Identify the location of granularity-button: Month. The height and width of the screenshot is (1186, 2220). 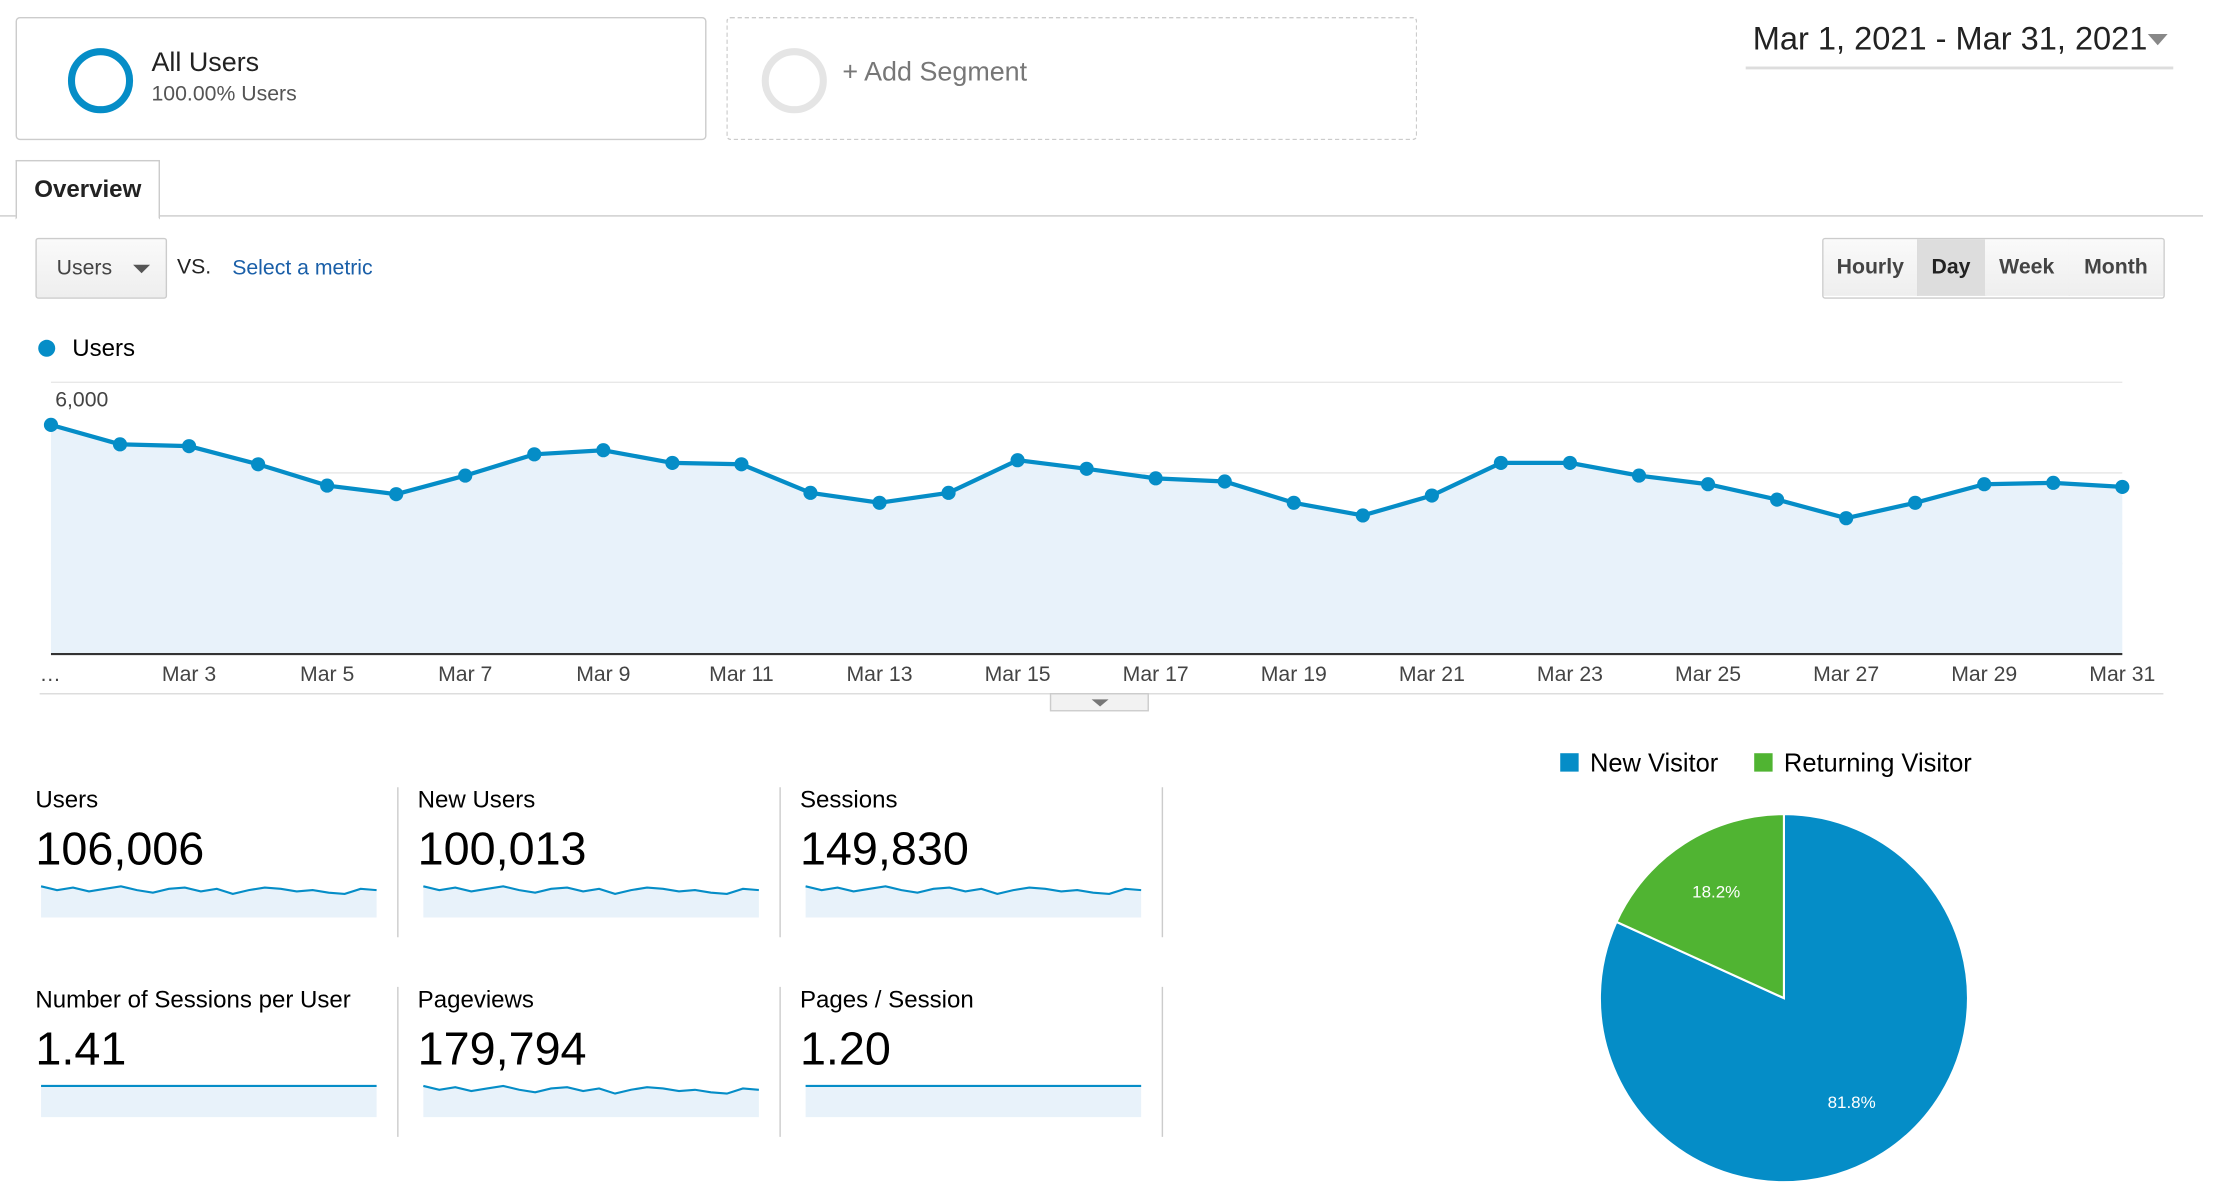
(2116, 267).